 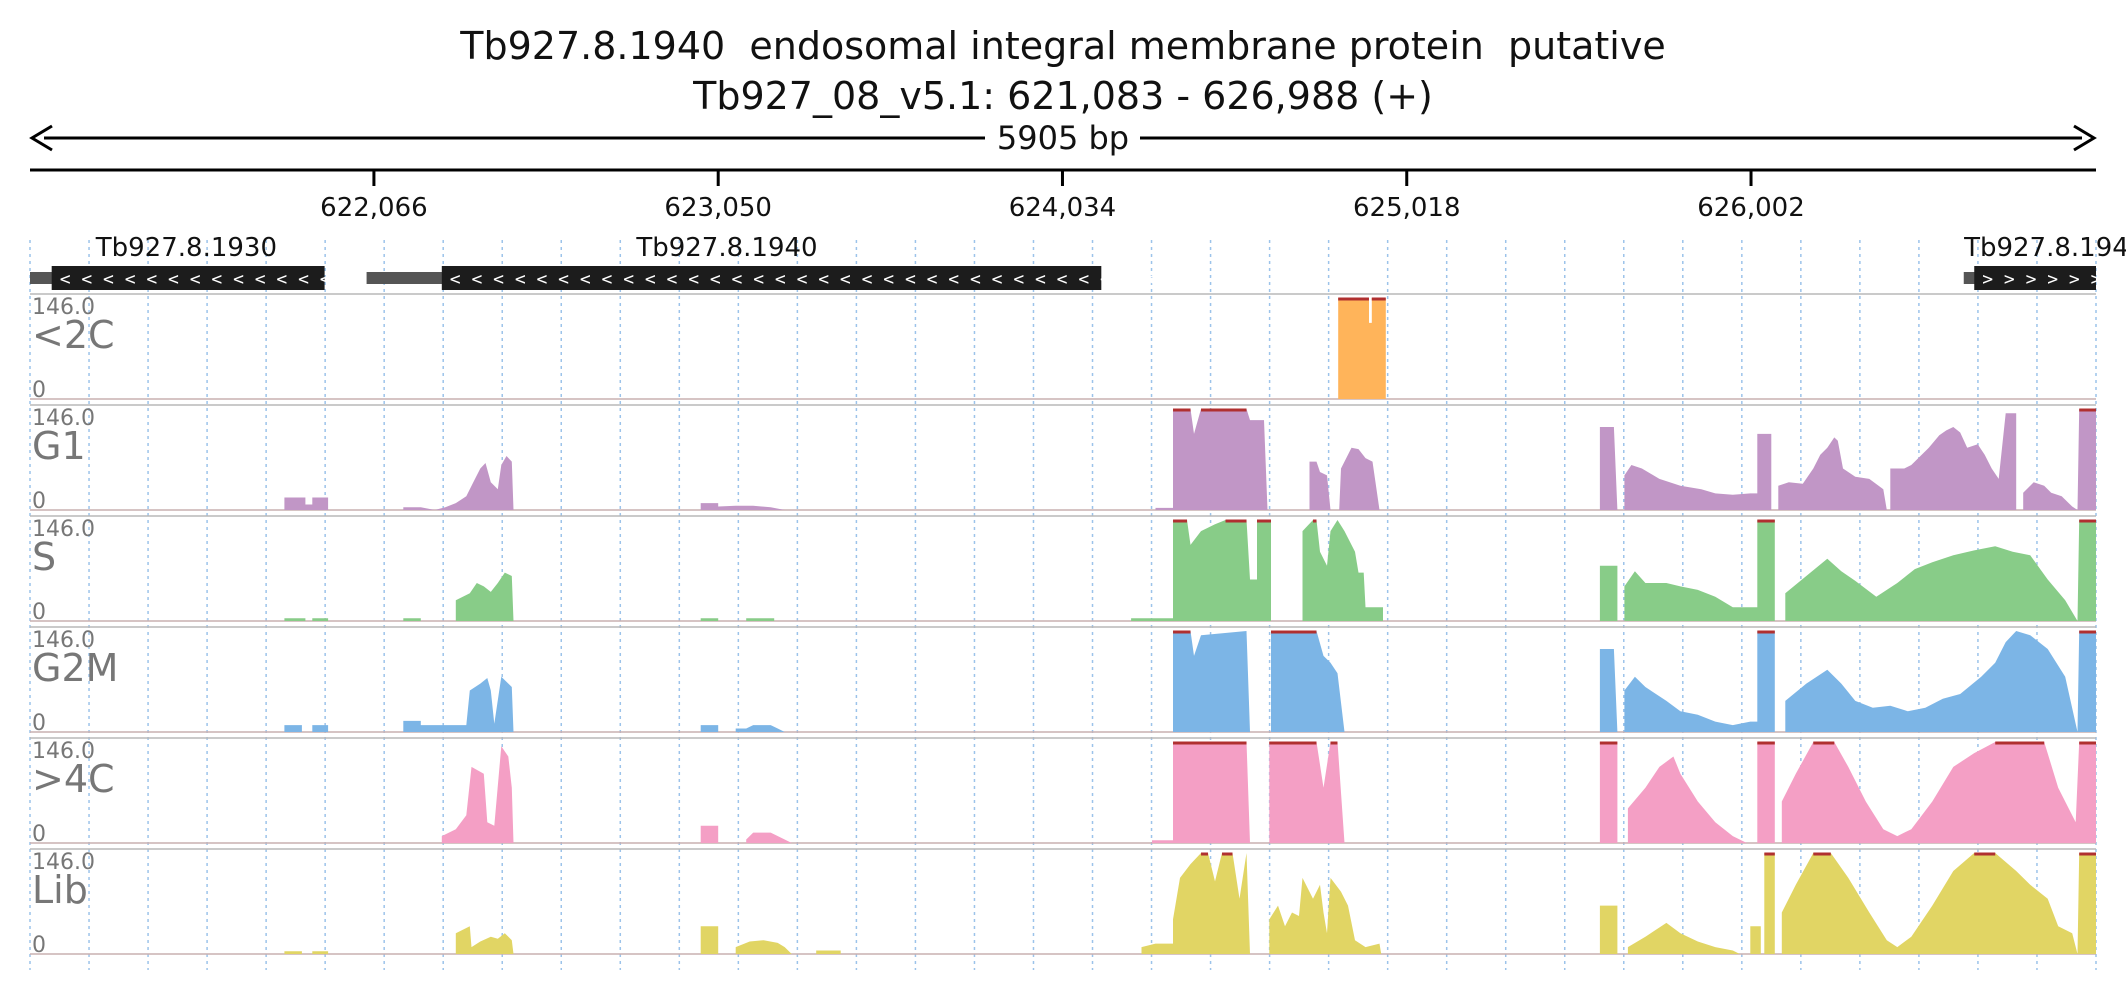 What do you see at coordinates (2085, 138) in the screenshot?
I see `arrowhead-right-icon` at bounding box center [2085, 138].